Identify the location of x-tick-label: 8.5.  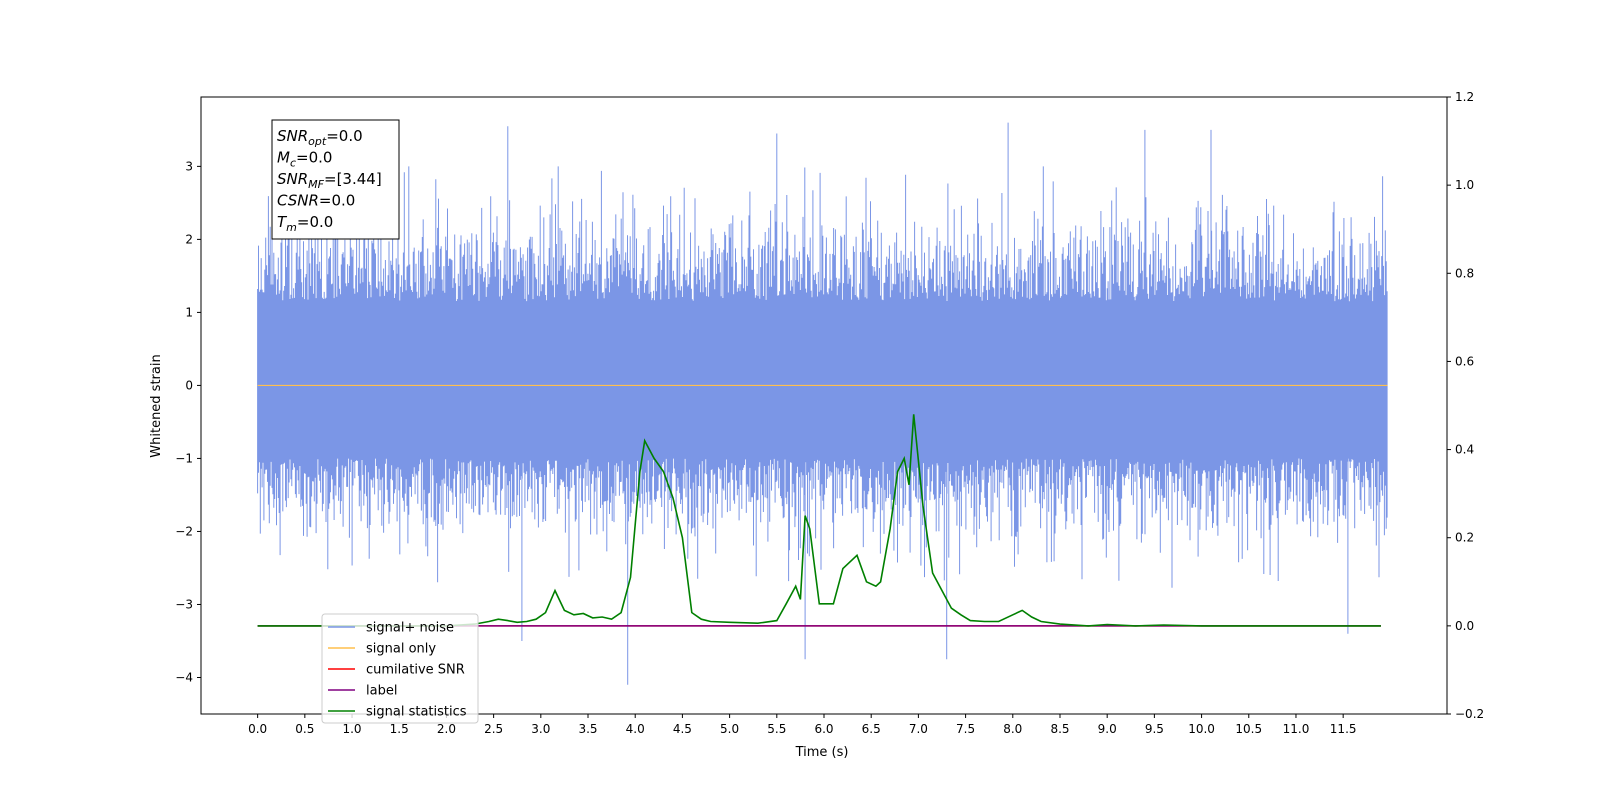
(1059, 729).